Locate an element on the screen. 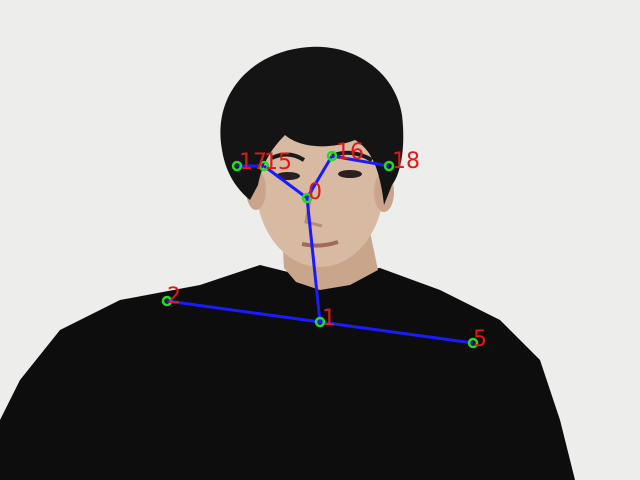 The height and width of the screenshot is (480, 640). keypoint-16-label: 16 is located at coordinates (350, 152).